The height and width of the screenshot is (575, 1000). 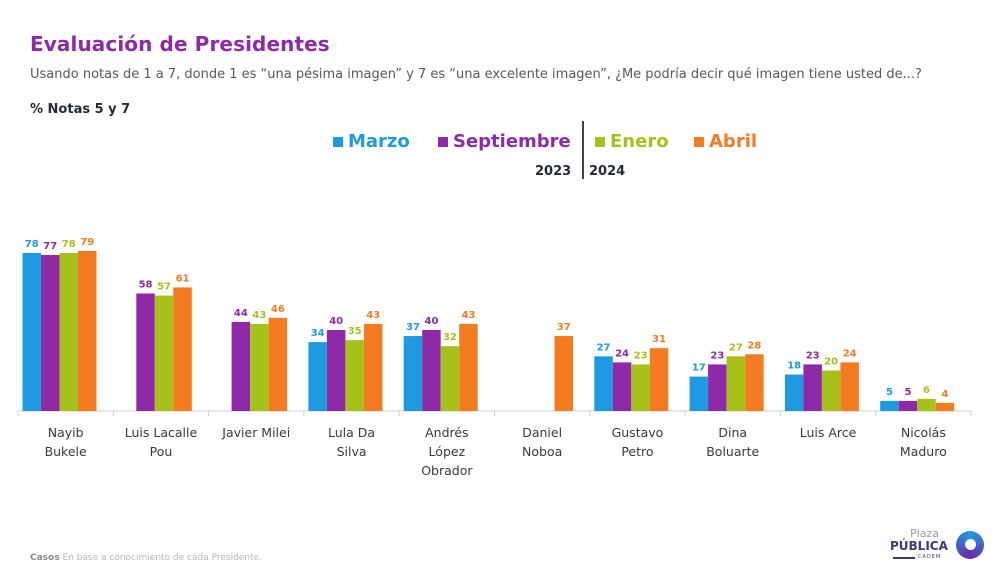 What do you see at coordinates (944, 394) in the screenshot?
I see `data-label: 4` at bounding box center [944, 394].